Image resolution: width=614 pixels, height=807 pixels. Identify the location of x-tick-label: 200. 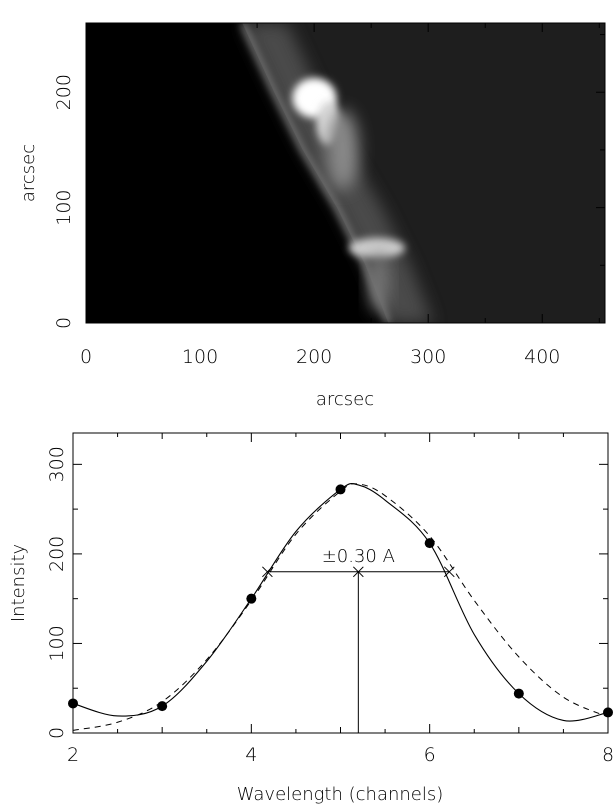
(314, 357).